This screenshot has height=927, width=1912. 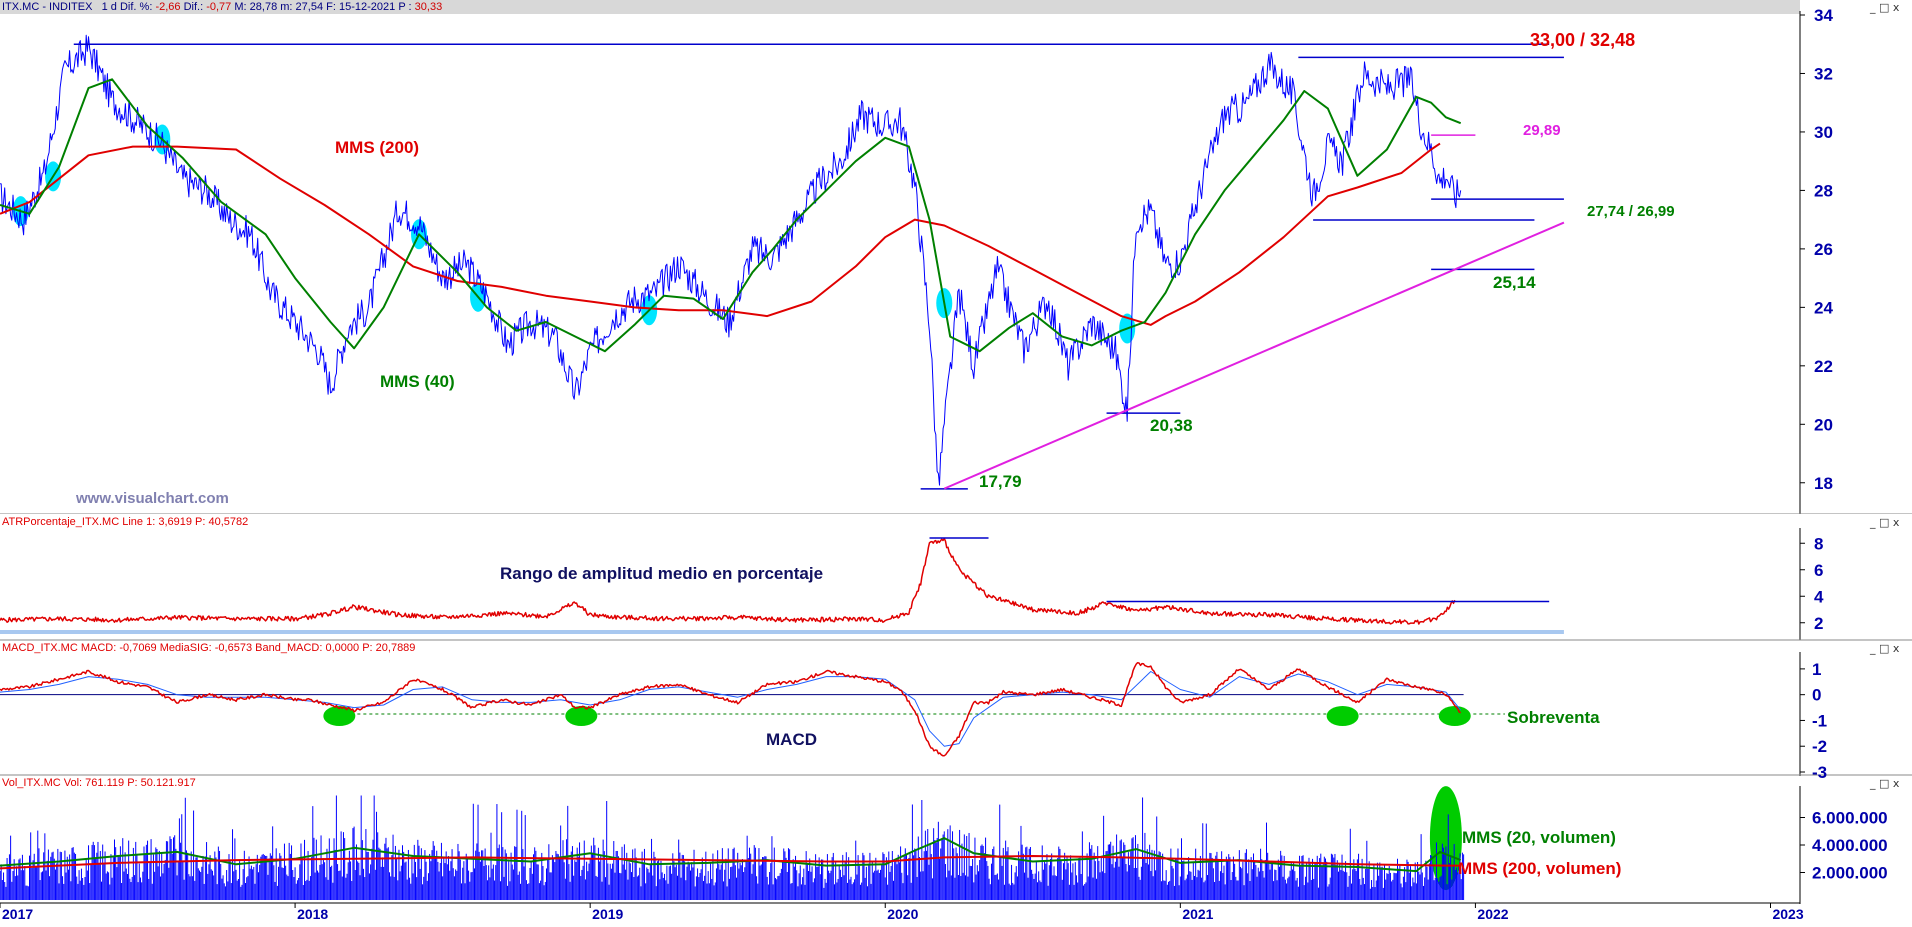 What do you see at coordinates (17, 914) in the screenshot?
I see `x-tick-label: 2017` at bounding box center [17, 914].